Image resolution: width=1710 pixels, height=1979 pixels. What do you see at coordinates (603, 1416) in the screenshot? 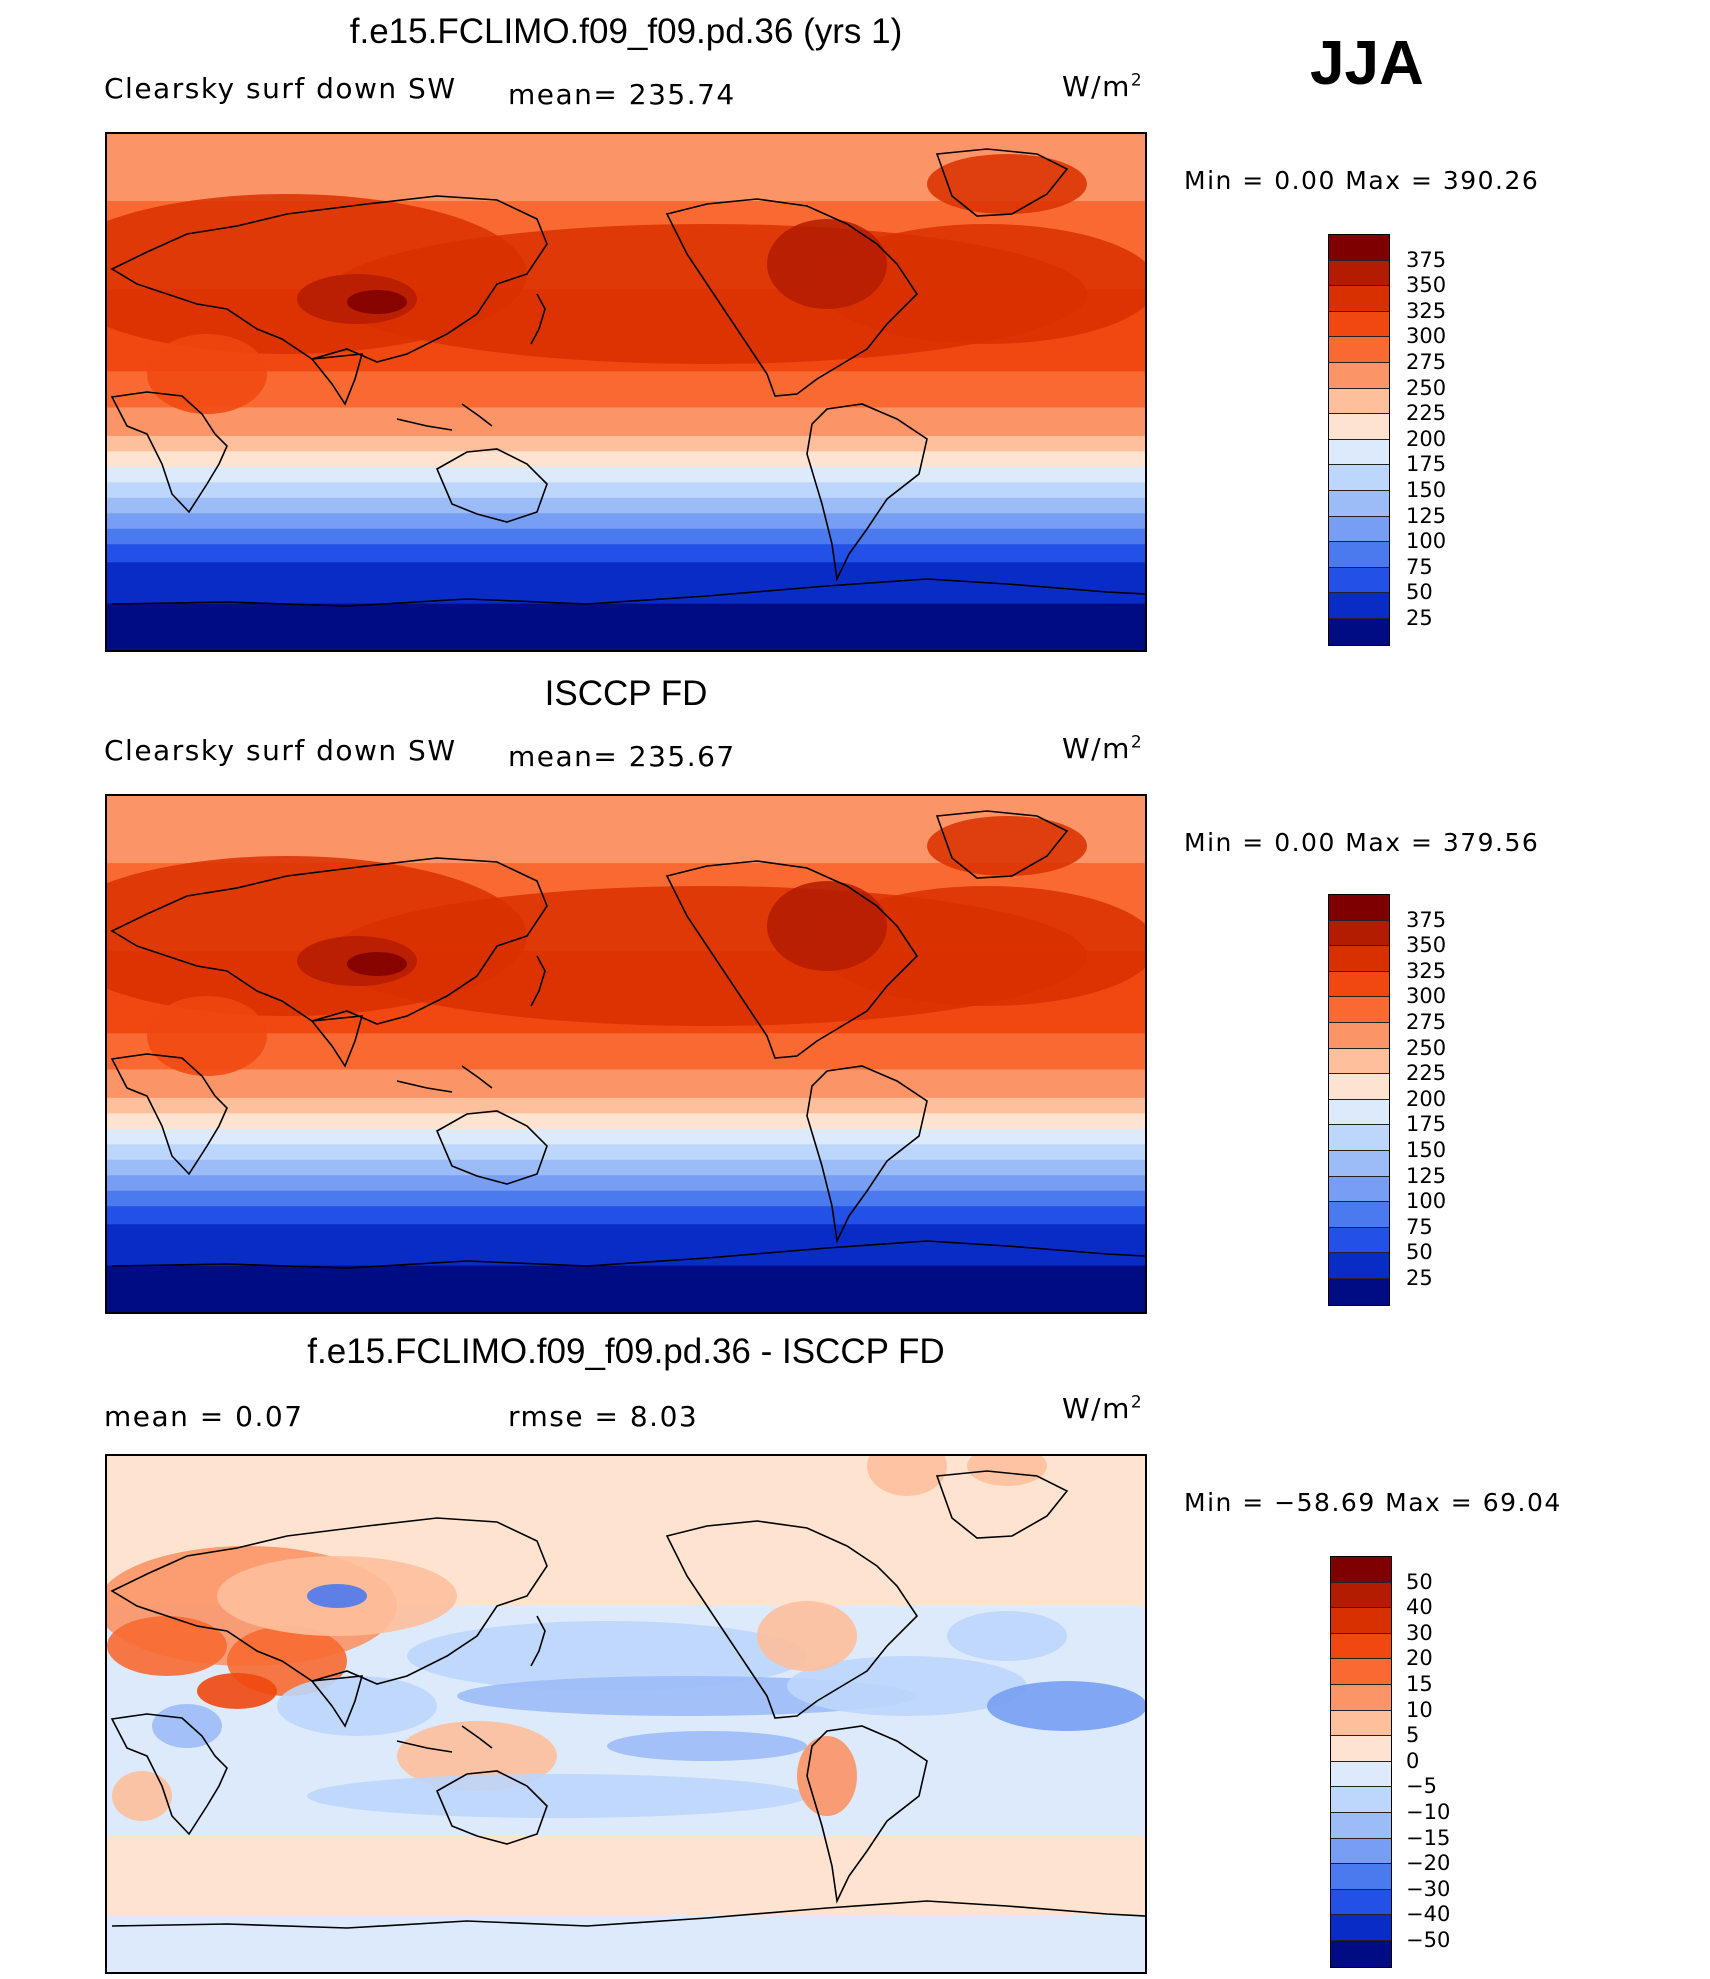
I see `panel3-rmse: rmse = 8.03` at bounding box center [603, 1416].